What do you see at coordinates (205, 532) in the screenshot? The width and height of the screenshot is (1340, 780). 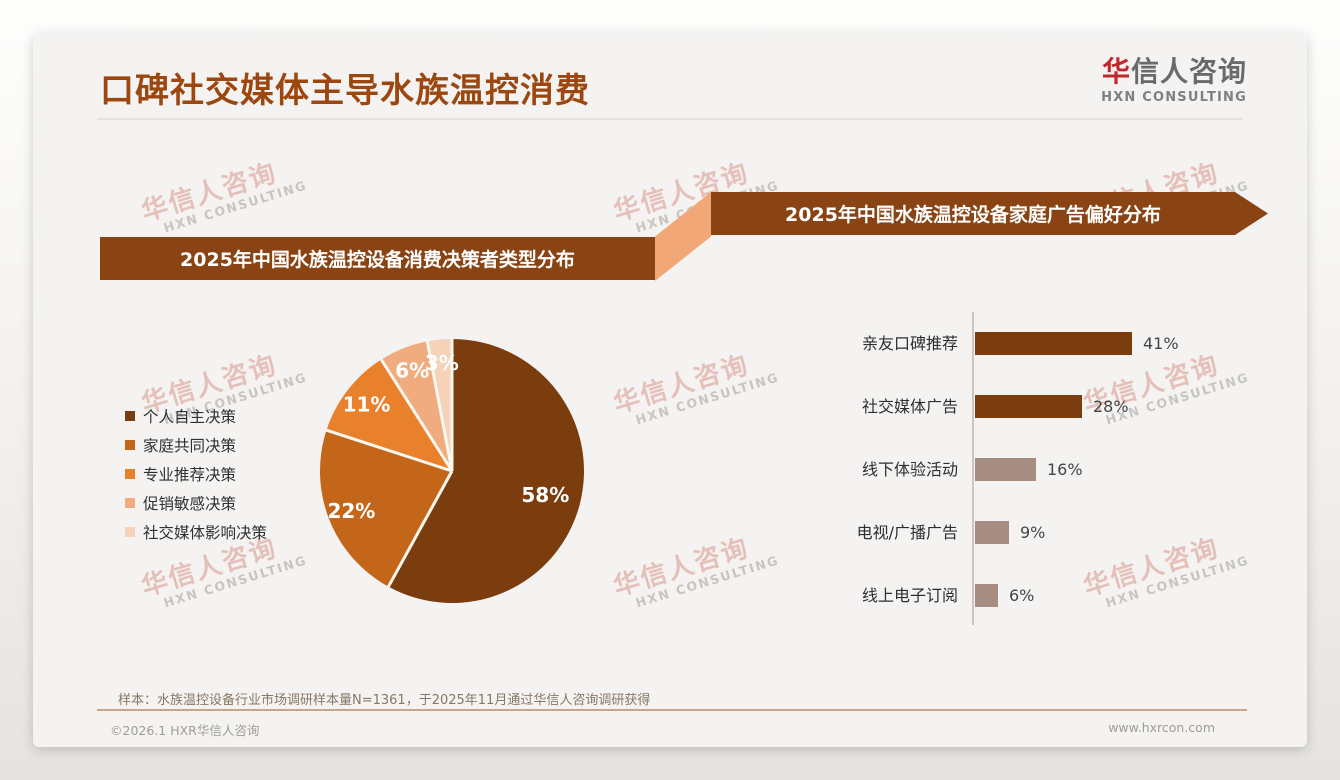 I see `legend-label: 社交媒体影响决策` at bounding box center [205, 532].